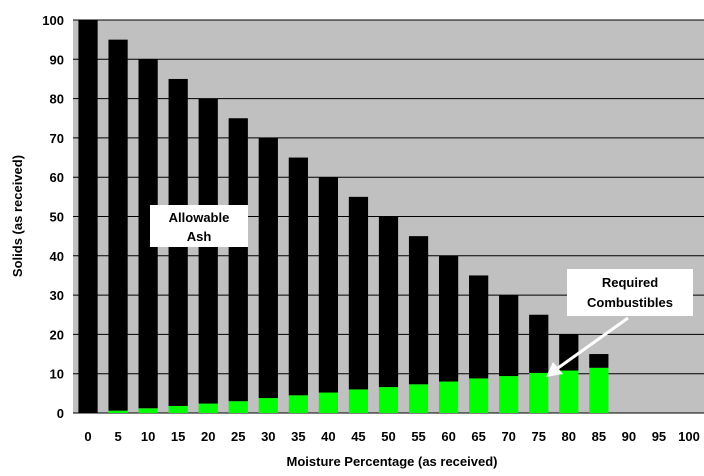 The height and width of the screenshot is (476, 704). Describe the element at coordinates (57, 138) in the screenshot. I see `y-tick-label: 70` at that location.